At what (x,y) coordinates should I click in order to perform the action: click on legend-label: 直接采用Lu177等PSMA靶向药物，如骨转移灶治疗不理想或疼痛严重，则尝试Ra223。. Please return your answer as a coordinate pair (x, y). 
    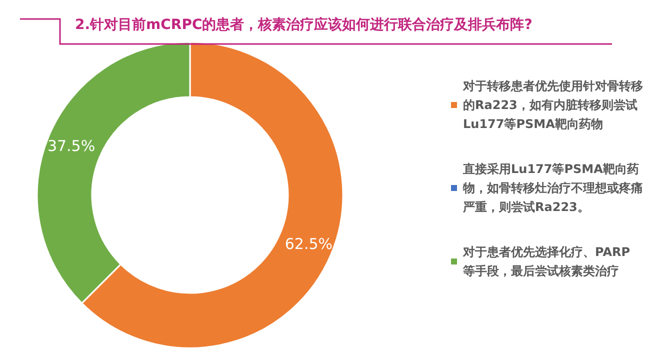
    Looking at the image, I should click on (552, 188).